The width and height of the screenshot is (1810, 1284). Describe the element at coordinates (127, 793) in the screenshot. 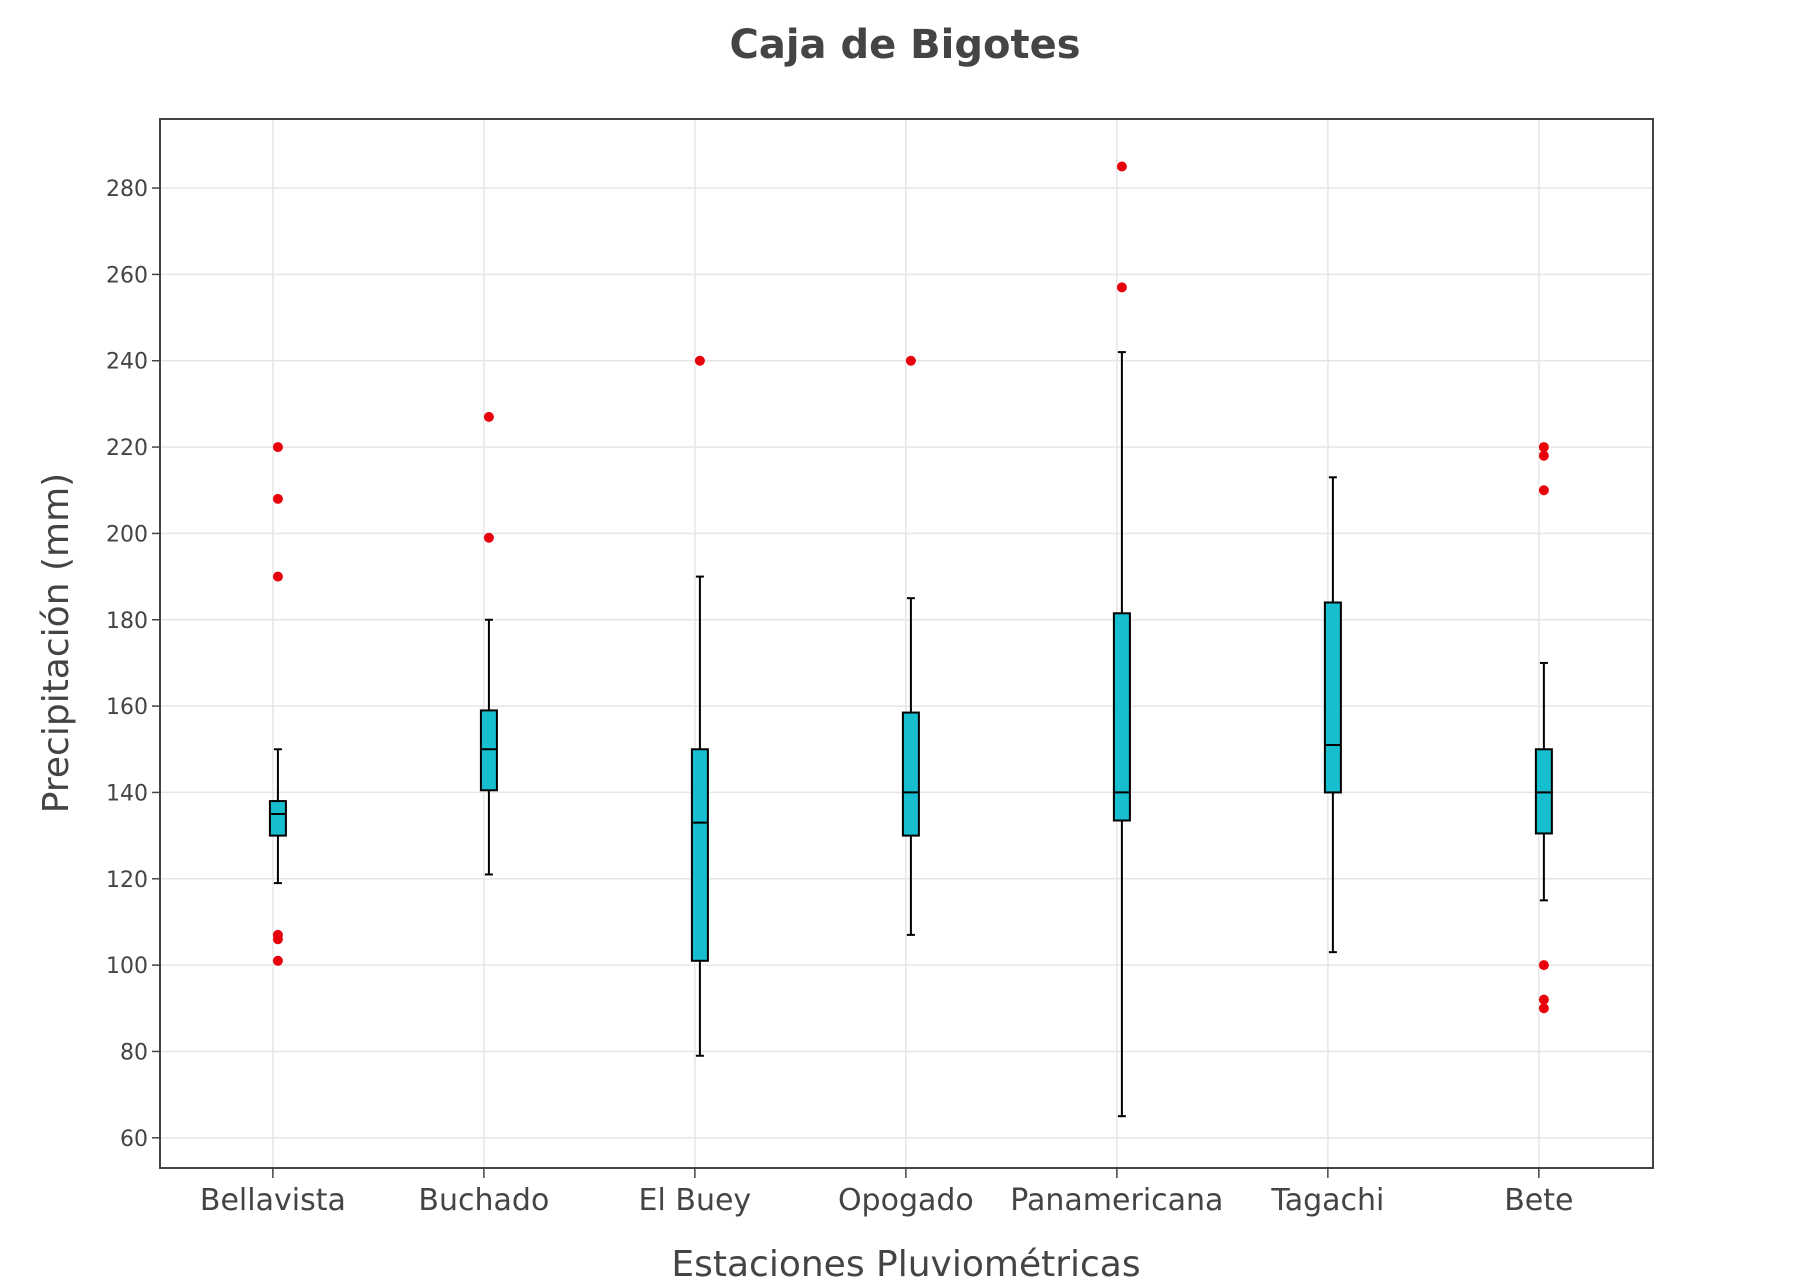

I see `y-tick-label: 140` at that location.